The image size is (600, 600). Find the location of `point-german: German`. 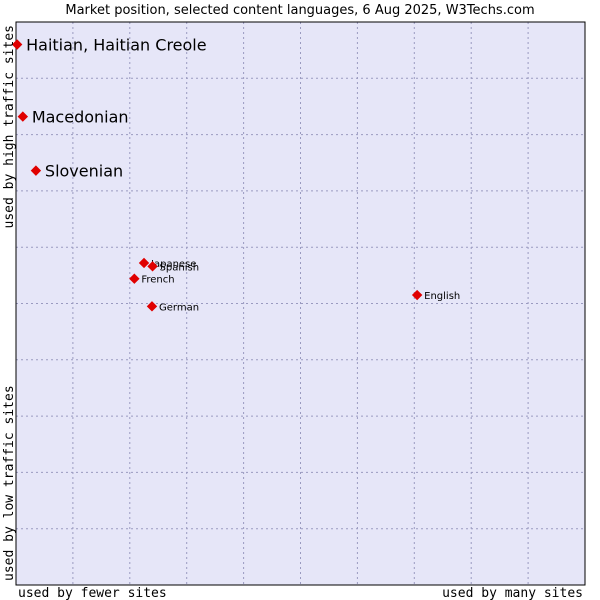

point-german: German is located at coordinates (172, 307).